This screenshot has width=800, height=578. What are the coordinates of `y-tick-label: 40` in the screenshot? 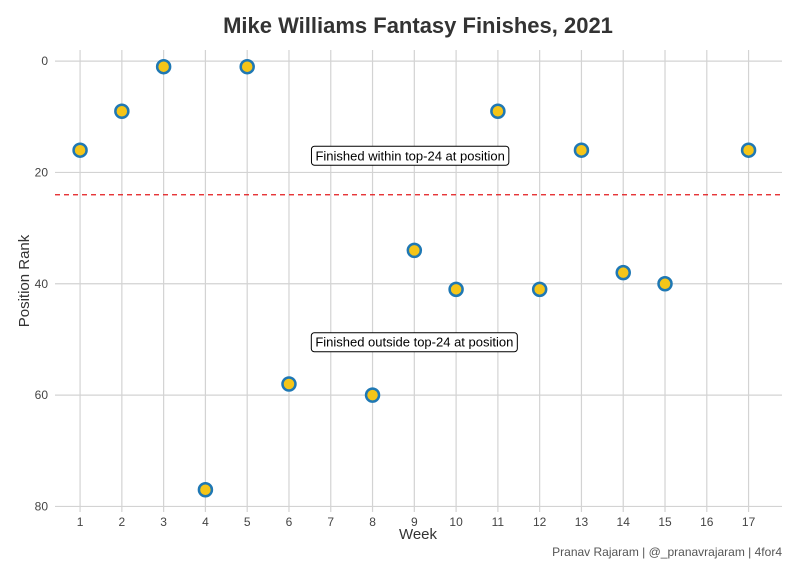 It's located at (42, 284).